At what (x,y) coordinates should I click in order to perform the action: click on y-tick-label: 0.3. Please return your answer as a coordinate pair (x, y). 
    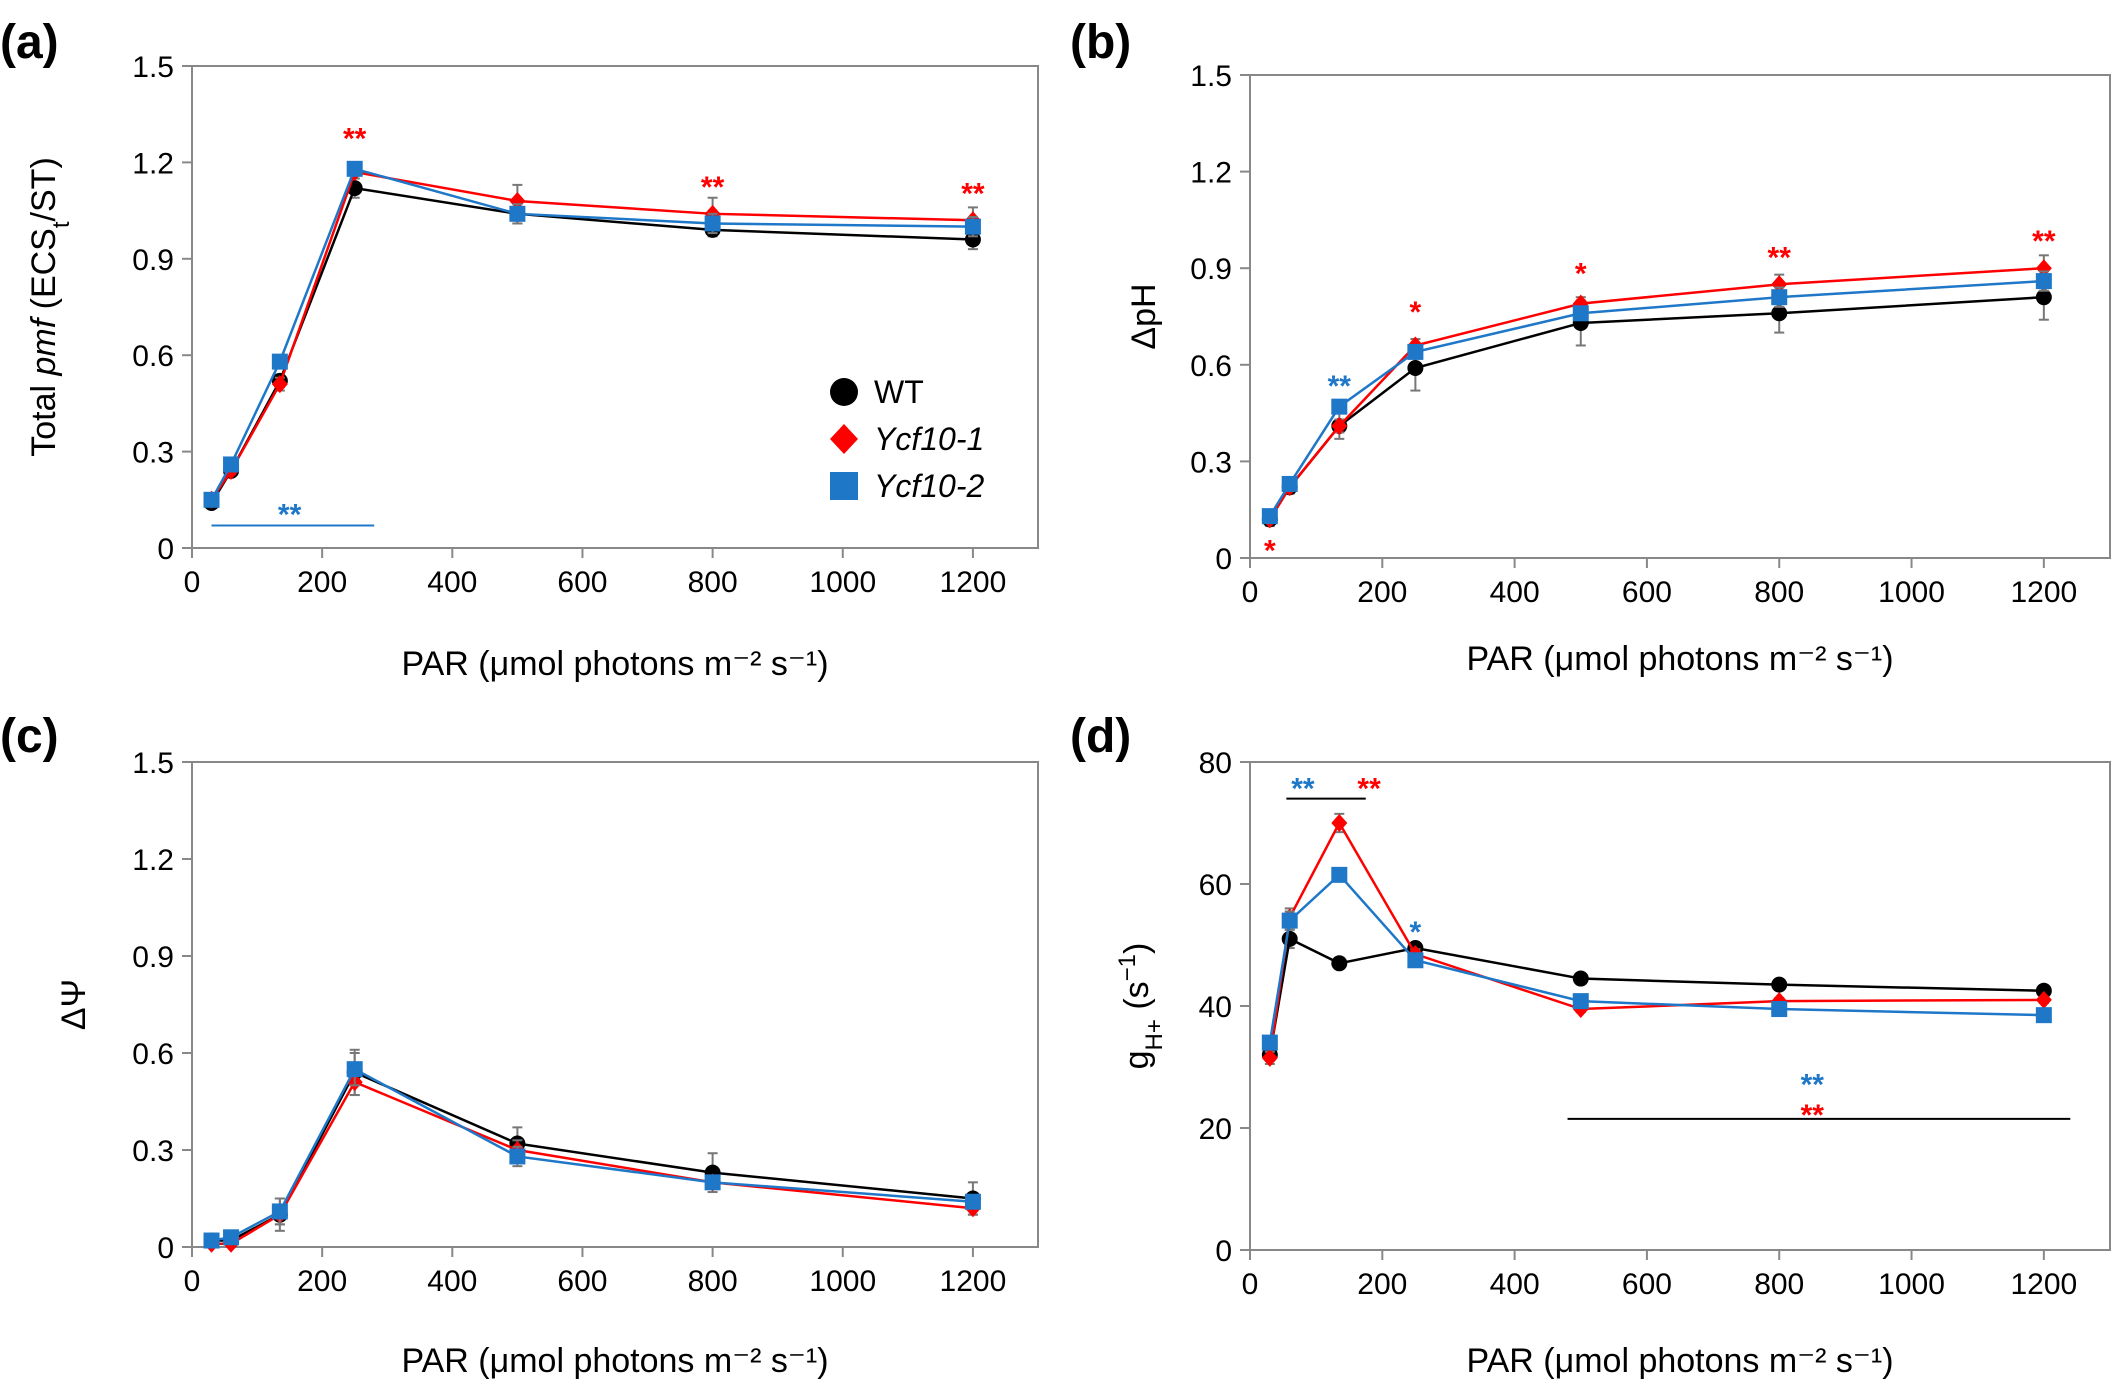
    Looking at the image, I should click on (153, 1151).